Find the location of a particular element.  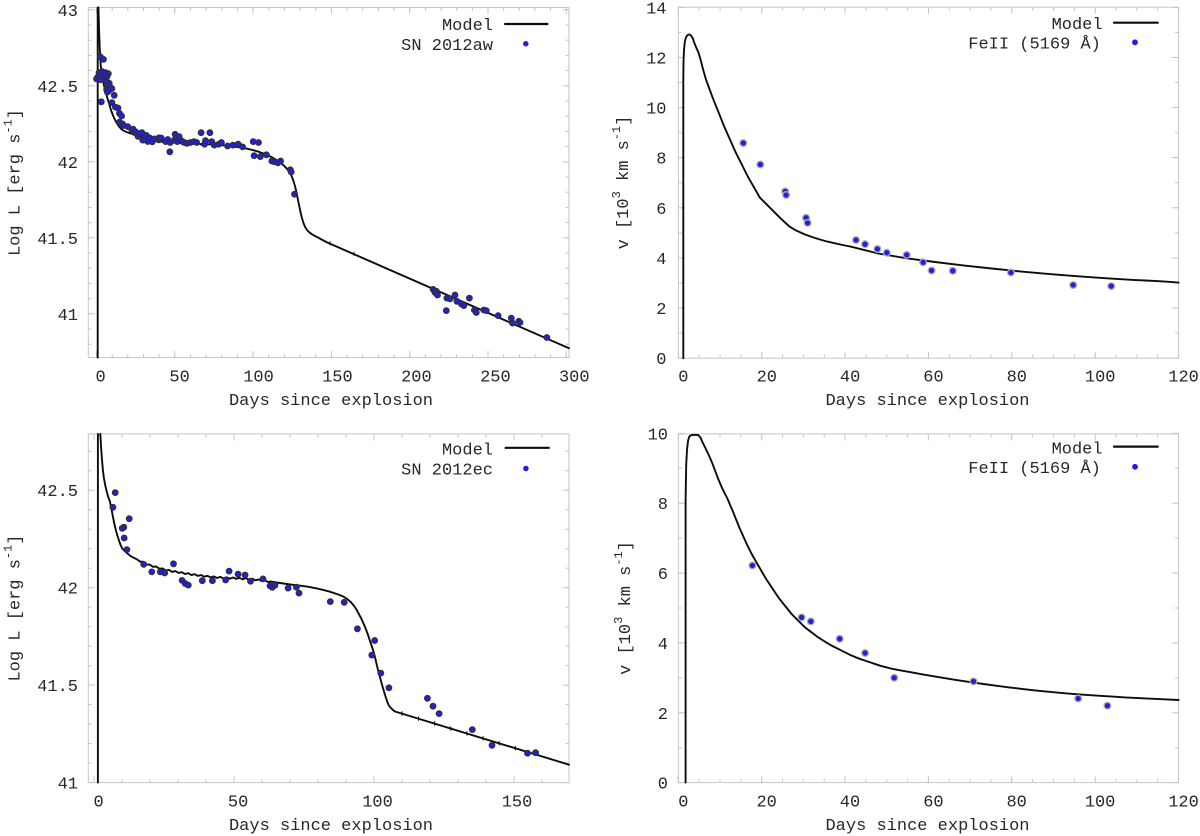

svg-text: 300 is located at coordinates (574, 378).